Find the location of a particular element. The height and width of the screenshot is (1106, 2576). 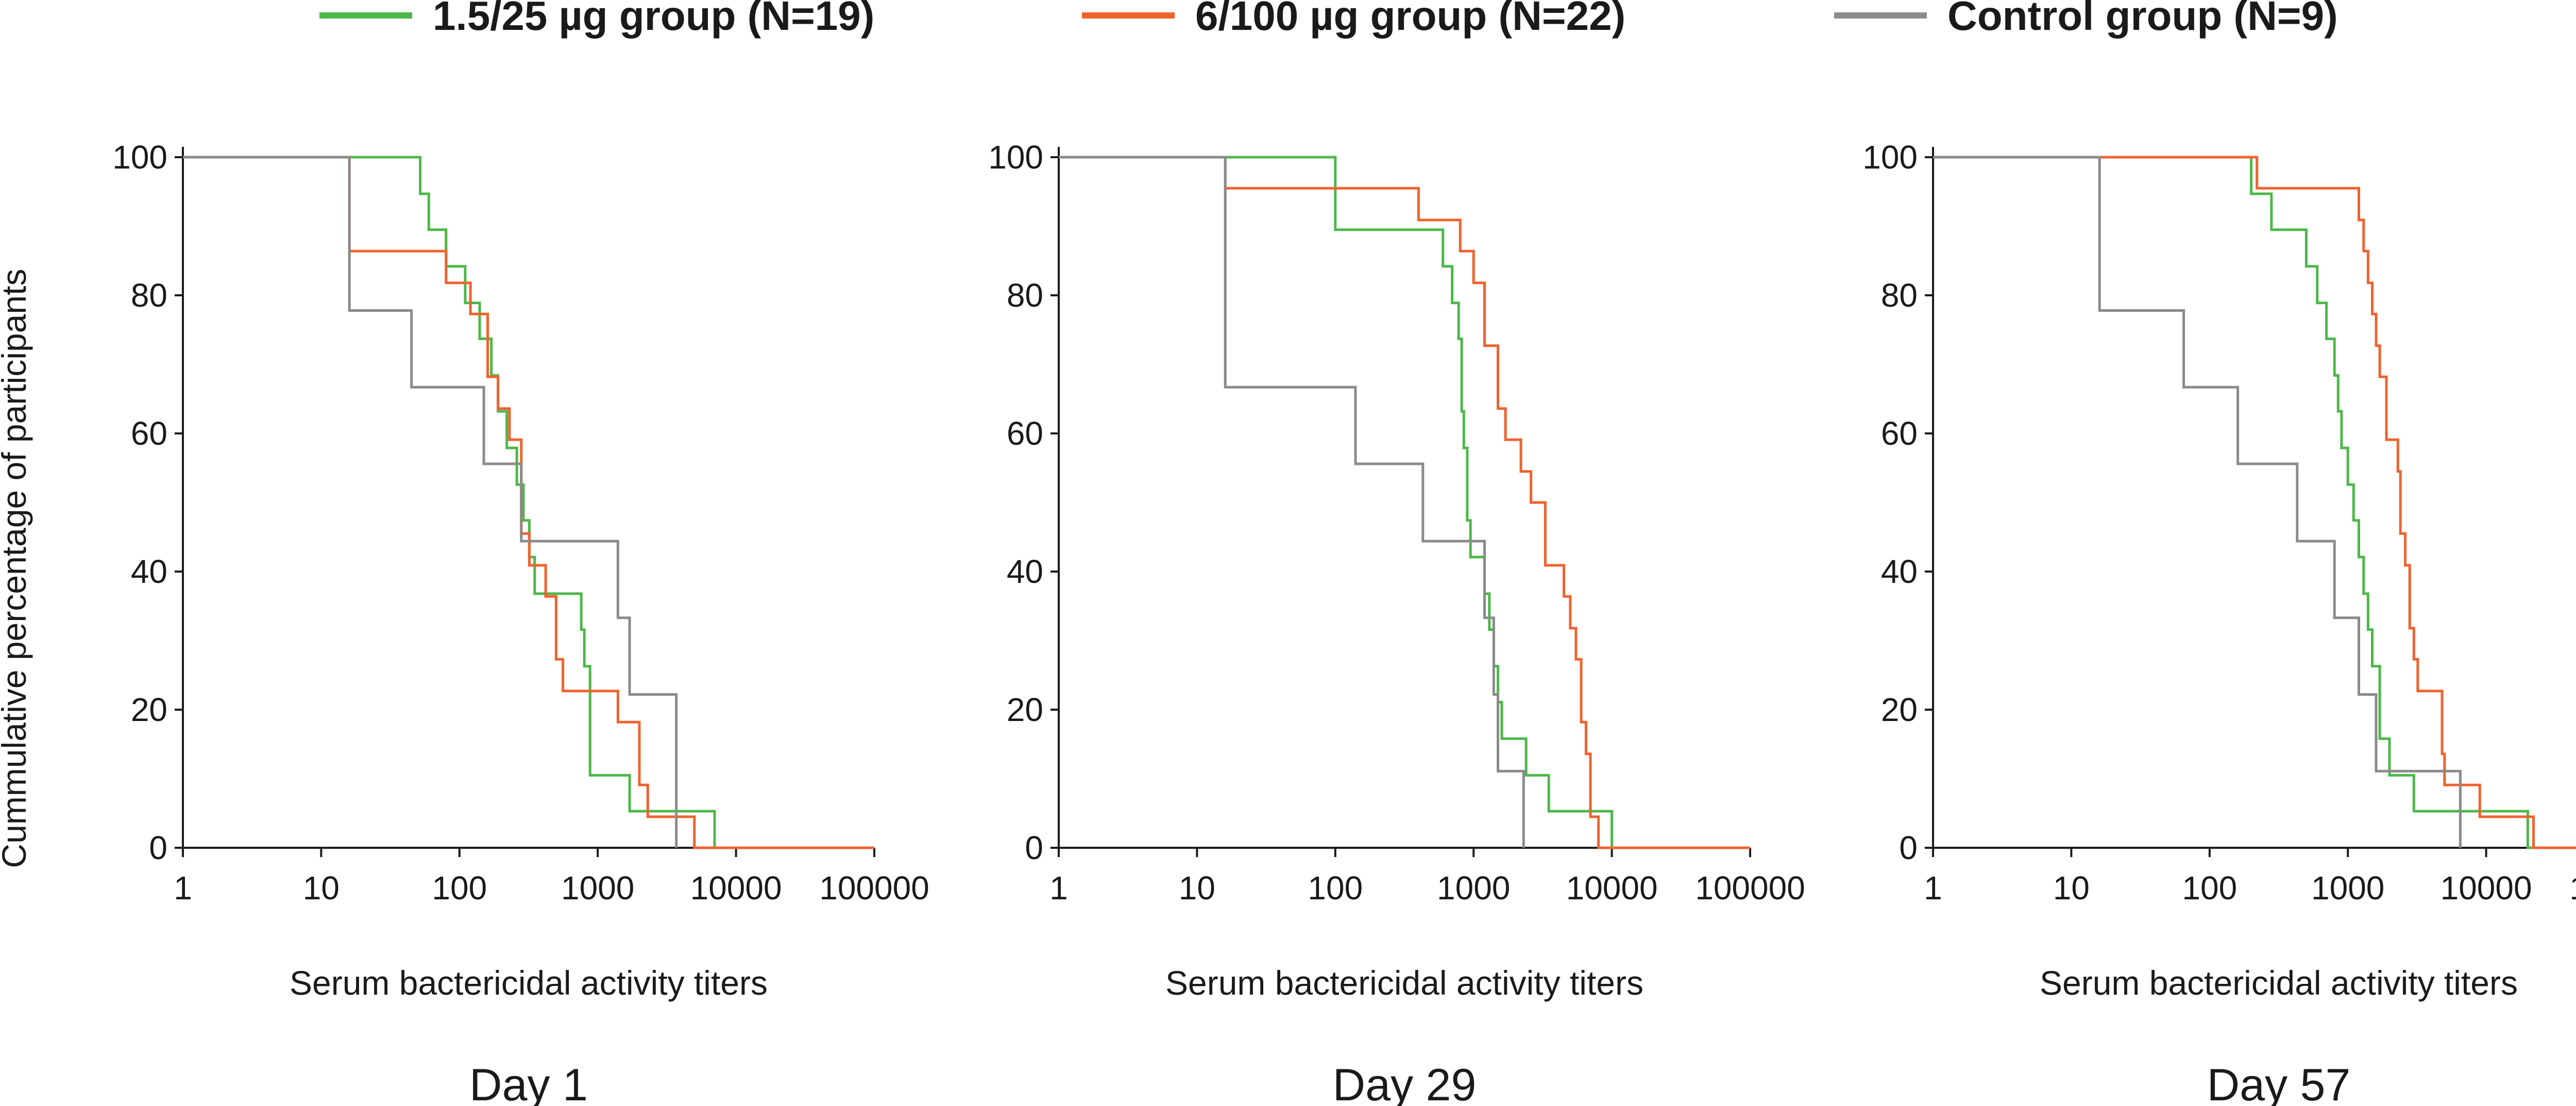

chart-title: Day 57 is located at coordinates (2279, 1082).